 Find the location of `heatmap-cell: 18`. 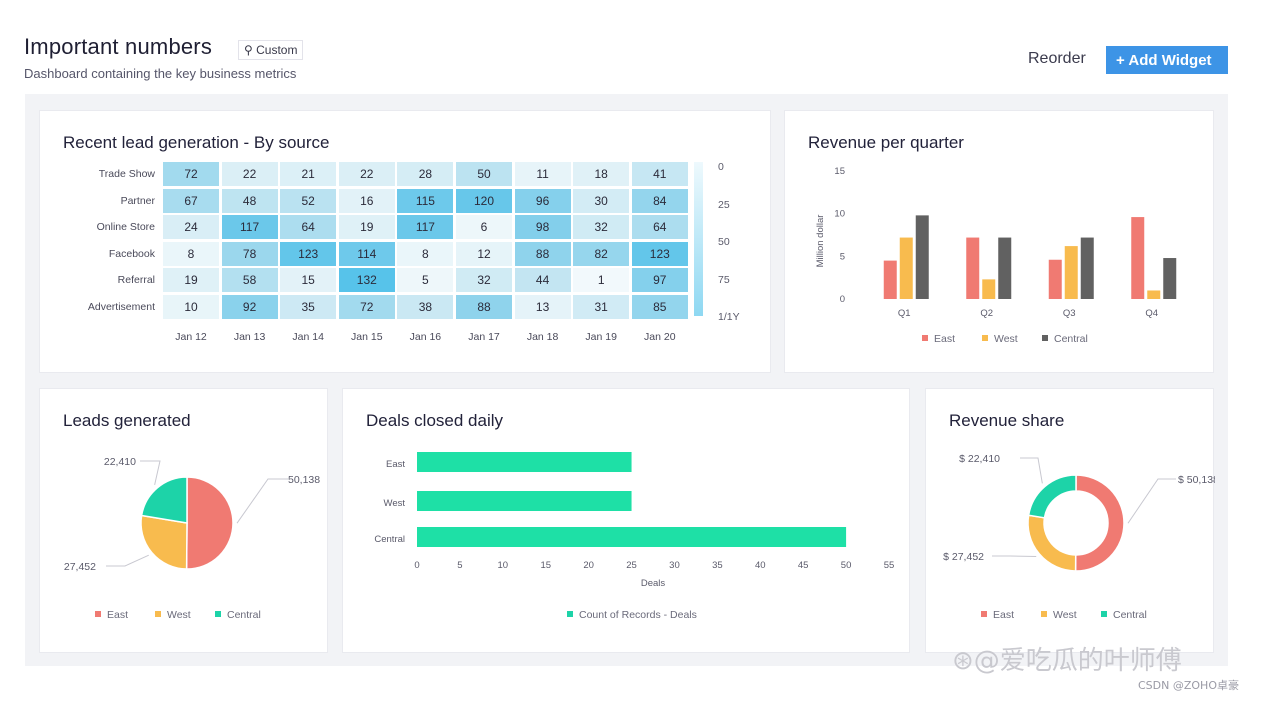

heatmap-cell: 18 is located at coordinates (601, 174).